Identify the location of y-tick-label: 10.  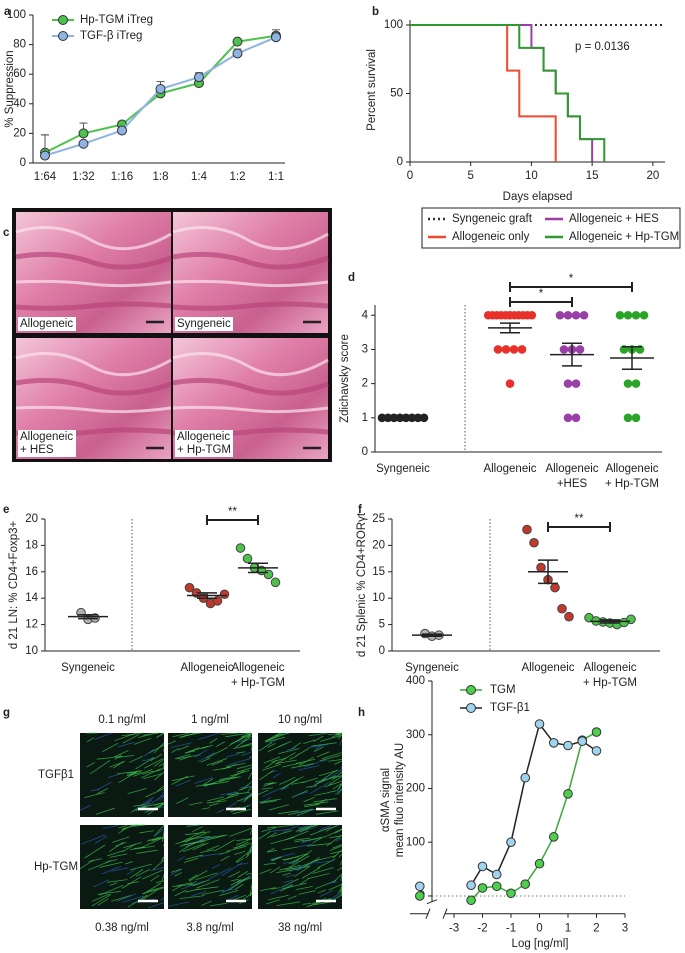
(31, 651).